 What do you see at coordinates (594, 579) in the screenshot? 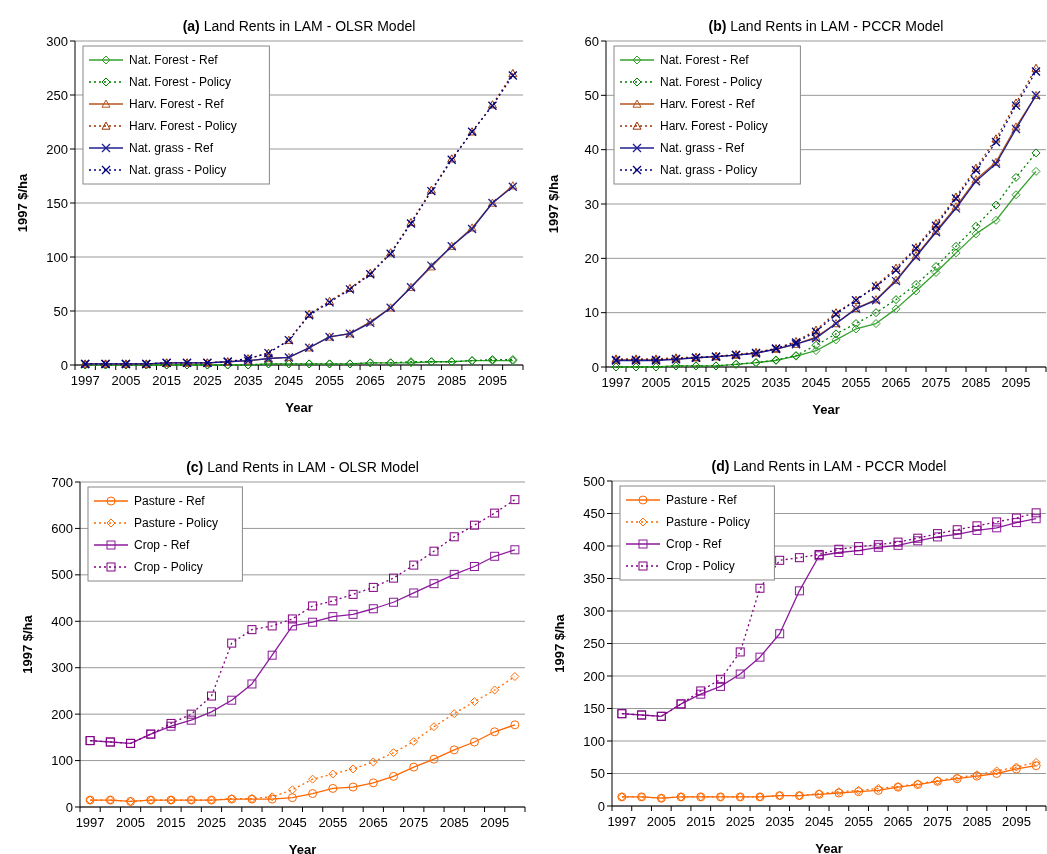
I see `y-tick-label: 350` at bounding box center [594, 579].